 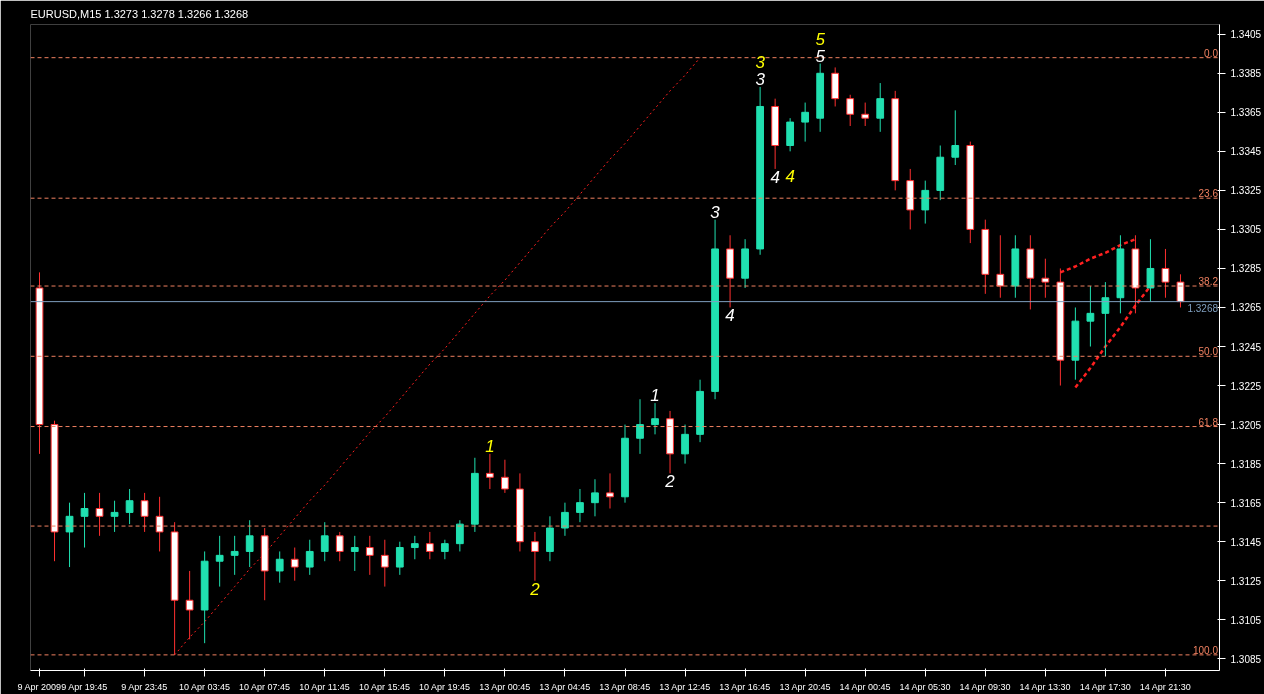 What do you see at coordinates (1246, 581) in the screenshot?
I see `y-tick-label: 1.3125` at bounding box center [1246, 581].